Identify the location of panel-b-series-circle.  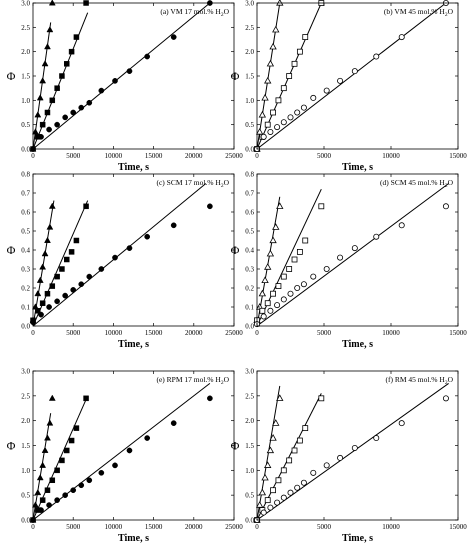
(351, 76).